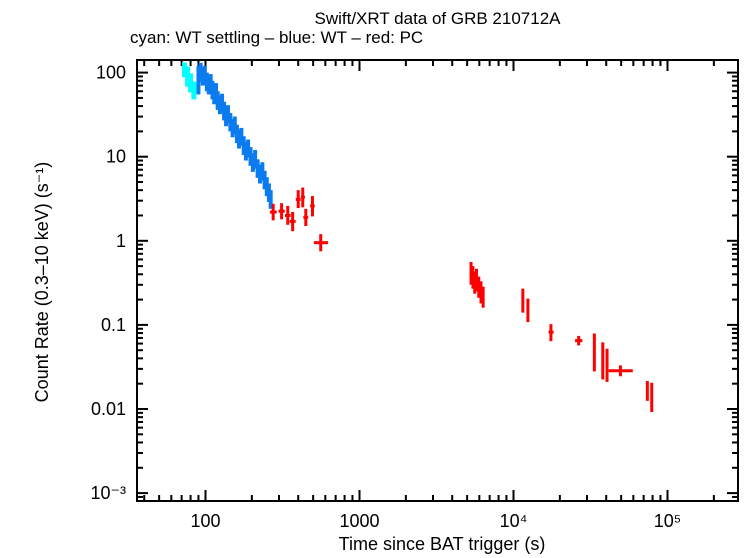 Image resolution: width=746 pixels, height=558 pixels. Describe the element at coordinates (108, 409) in the screenshot. I see `svg-text: 0.01` at that location.